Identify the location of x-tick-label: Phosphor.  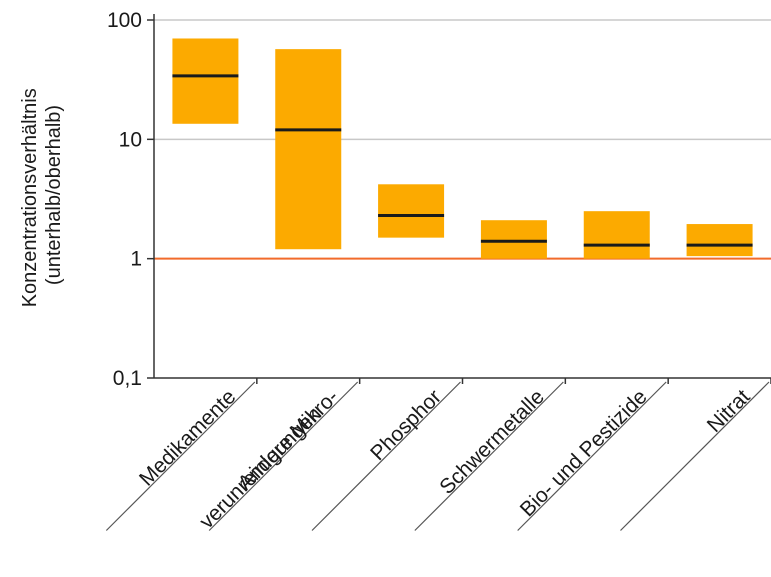
(406, 425).